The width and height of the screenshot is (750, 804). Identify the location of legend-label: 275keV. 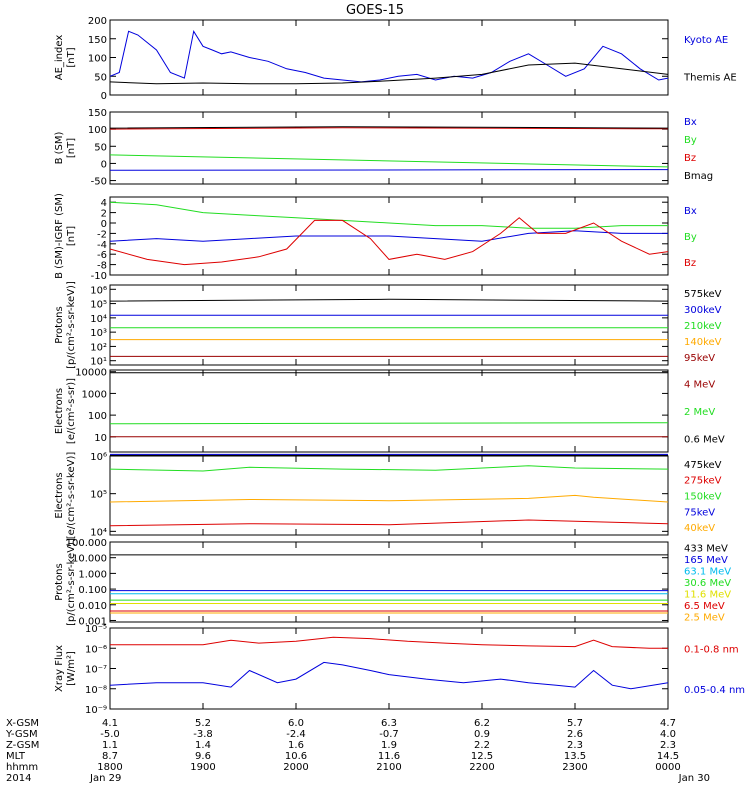
(703, 481).